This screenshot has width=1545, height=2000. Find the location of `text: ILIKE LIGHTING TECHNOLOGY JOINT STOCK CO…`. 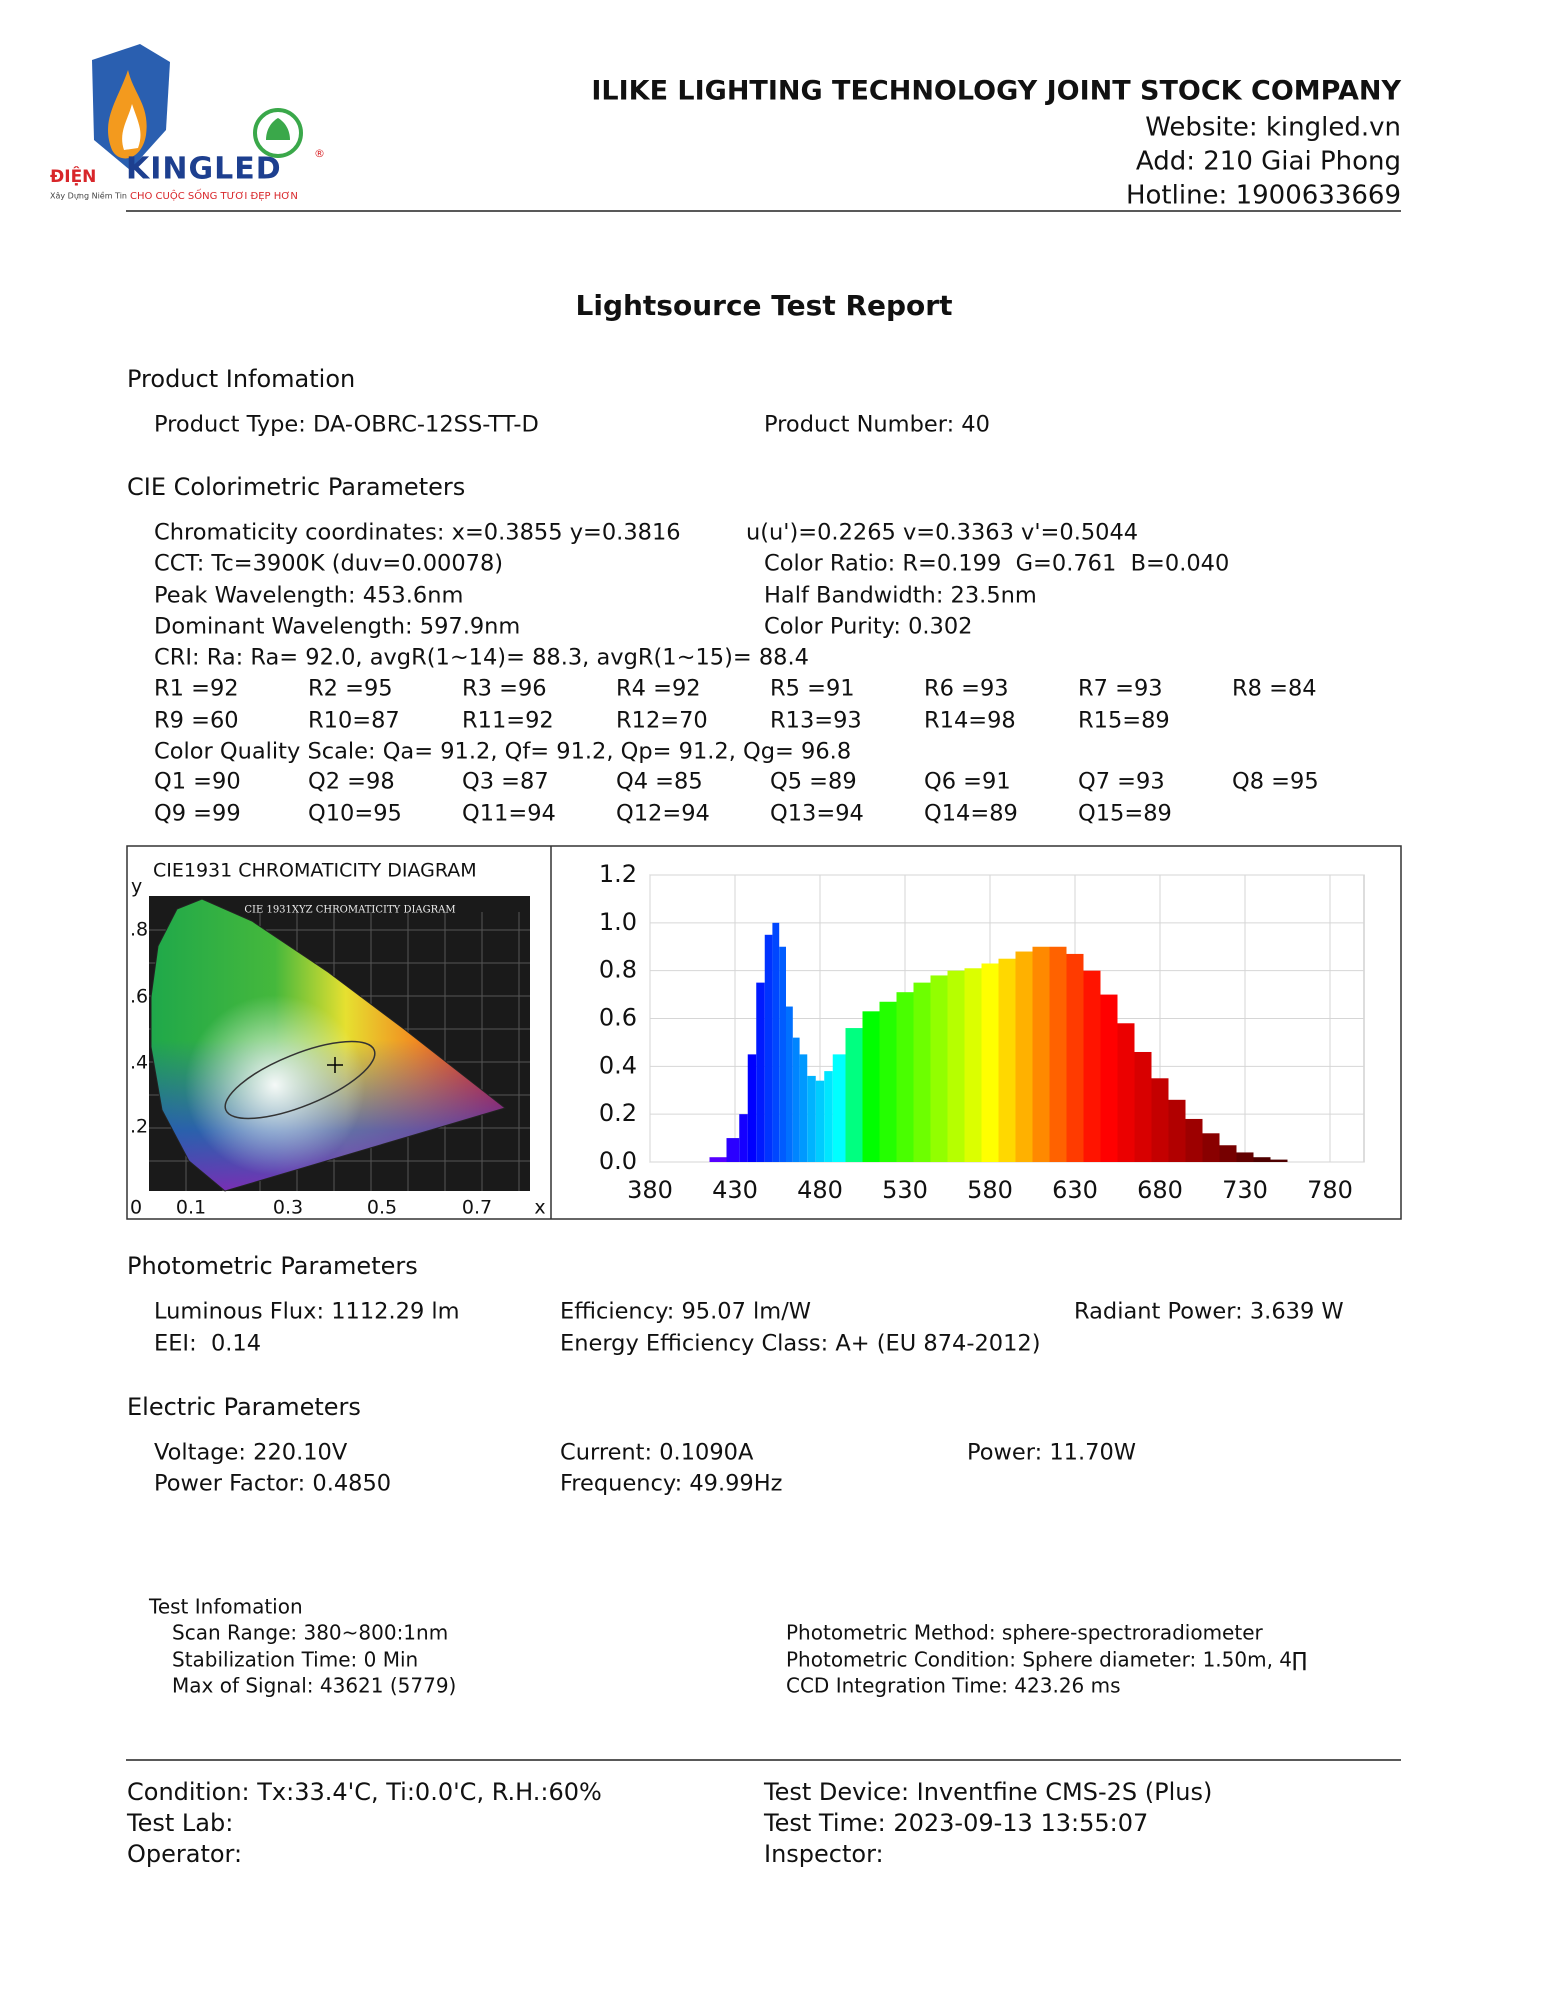

text: ILIKE LIGHTING TECHNOLOGY JOINT STOCK CO… is located at coordinates (996, 91).